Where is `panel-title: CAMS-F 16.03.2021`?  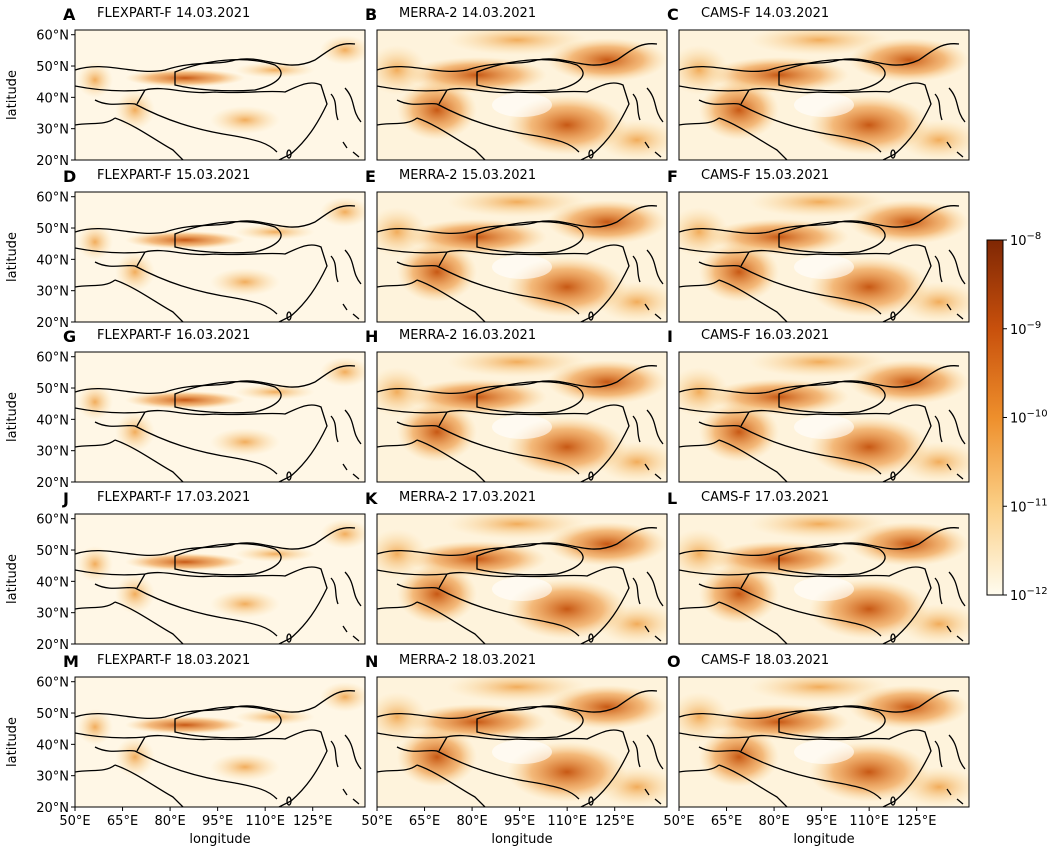
panel-title: CAMS-F 16.03.2021 is located at coordinates (765, 335).